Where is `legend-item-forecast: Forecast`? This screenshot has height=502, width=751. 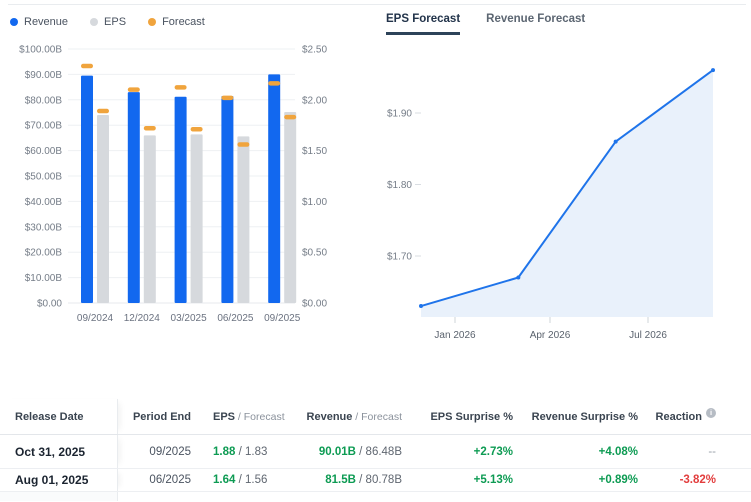 legend-item-forecast: Forecast is located at coordinates (176, 22).